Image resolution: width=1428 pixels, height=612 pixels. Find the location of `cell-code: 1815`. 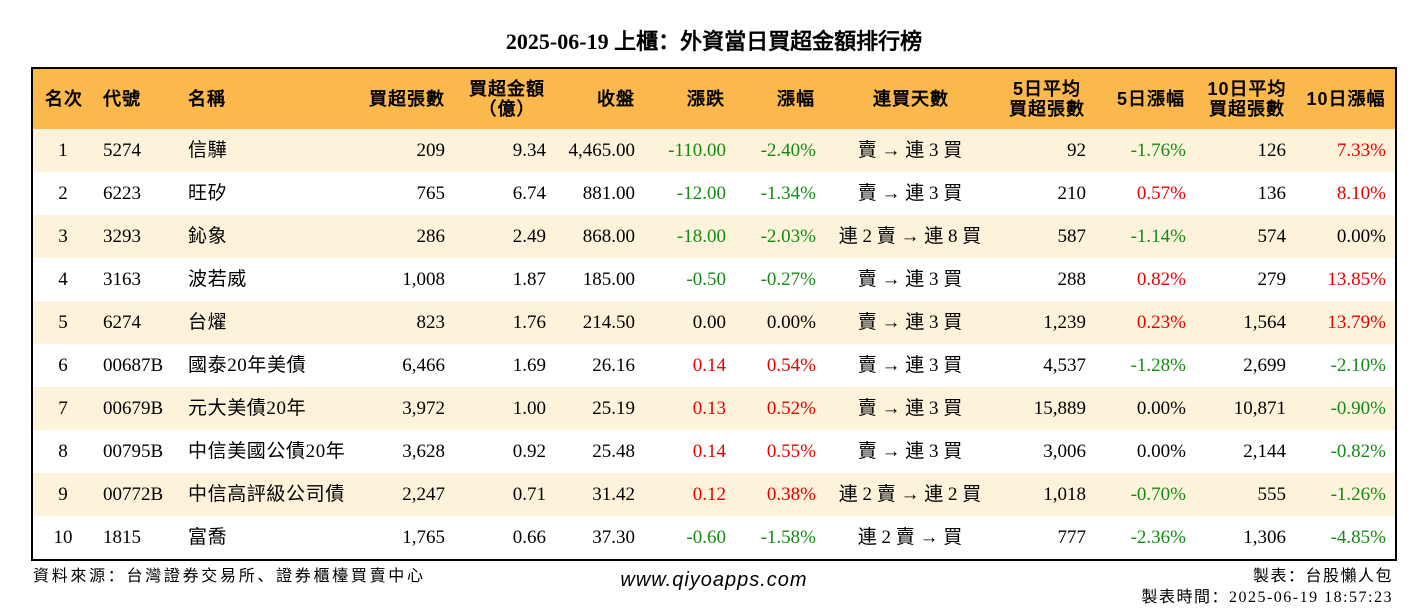

cell-code: 1815 is located at coordinates (122, 537).